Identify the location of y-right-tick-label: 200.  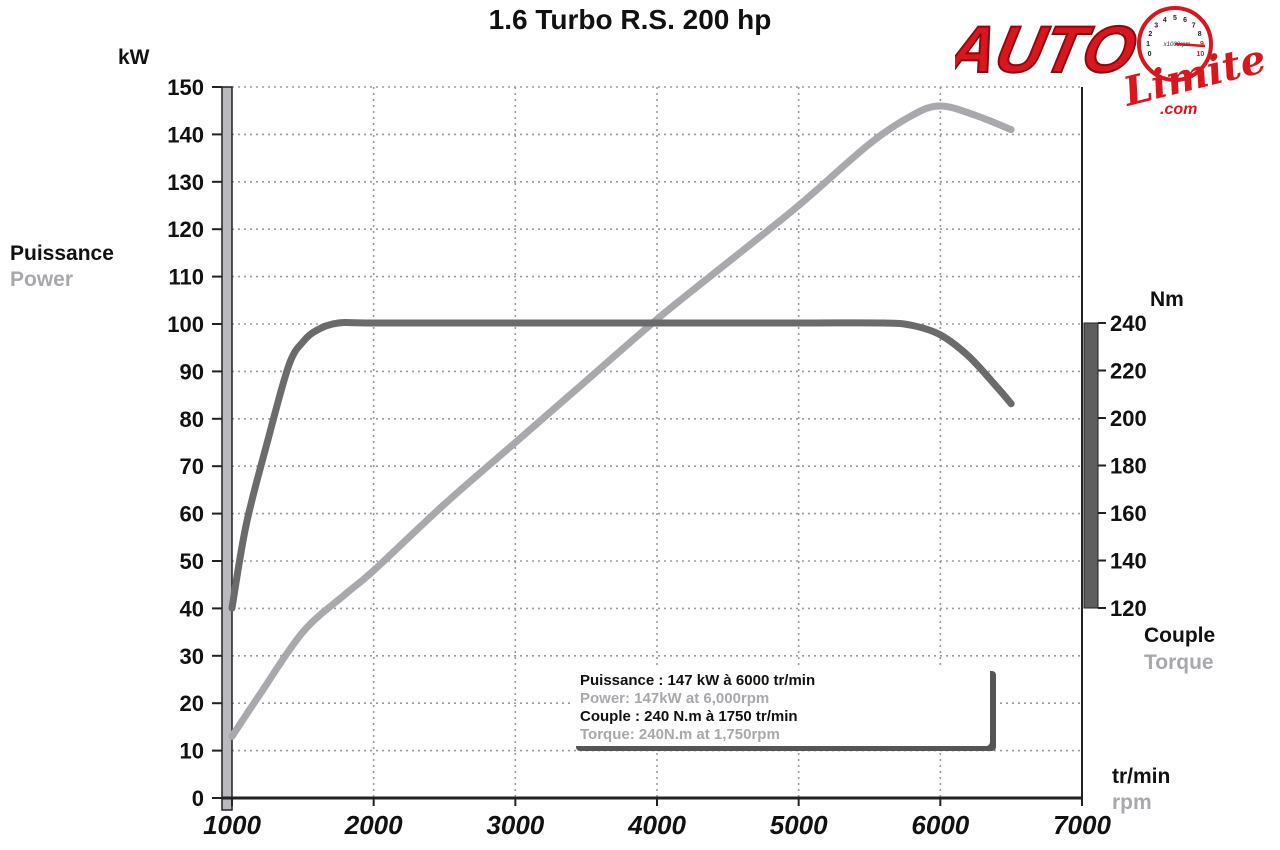
(1128, 418).